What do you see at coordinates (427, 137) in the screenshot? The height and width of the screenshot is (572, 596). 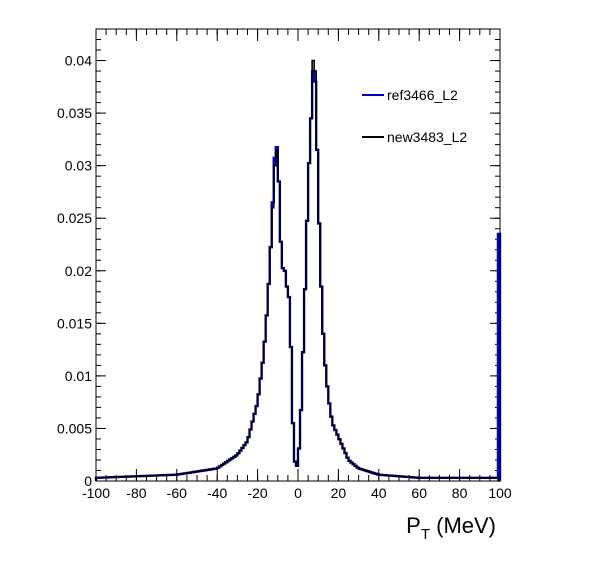 I see `legend-label: new3483_L2` at bounding box center [427, 137].